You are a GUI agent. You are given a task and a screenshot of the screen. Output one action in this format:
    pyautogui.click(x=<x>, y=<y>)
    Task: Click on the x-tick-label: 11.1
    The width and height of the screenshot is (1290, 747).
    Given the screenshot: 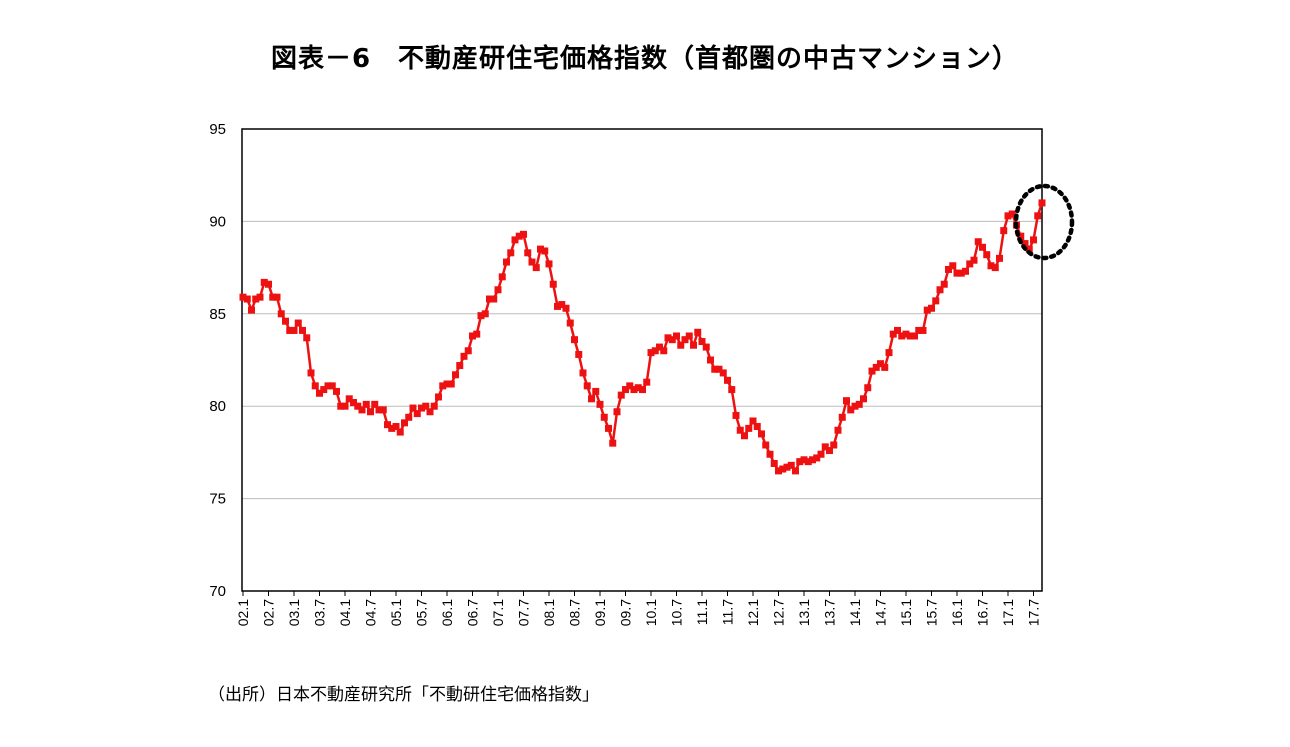 What is the action you would take?
    pyautogui.click(x=702, y=612)
    